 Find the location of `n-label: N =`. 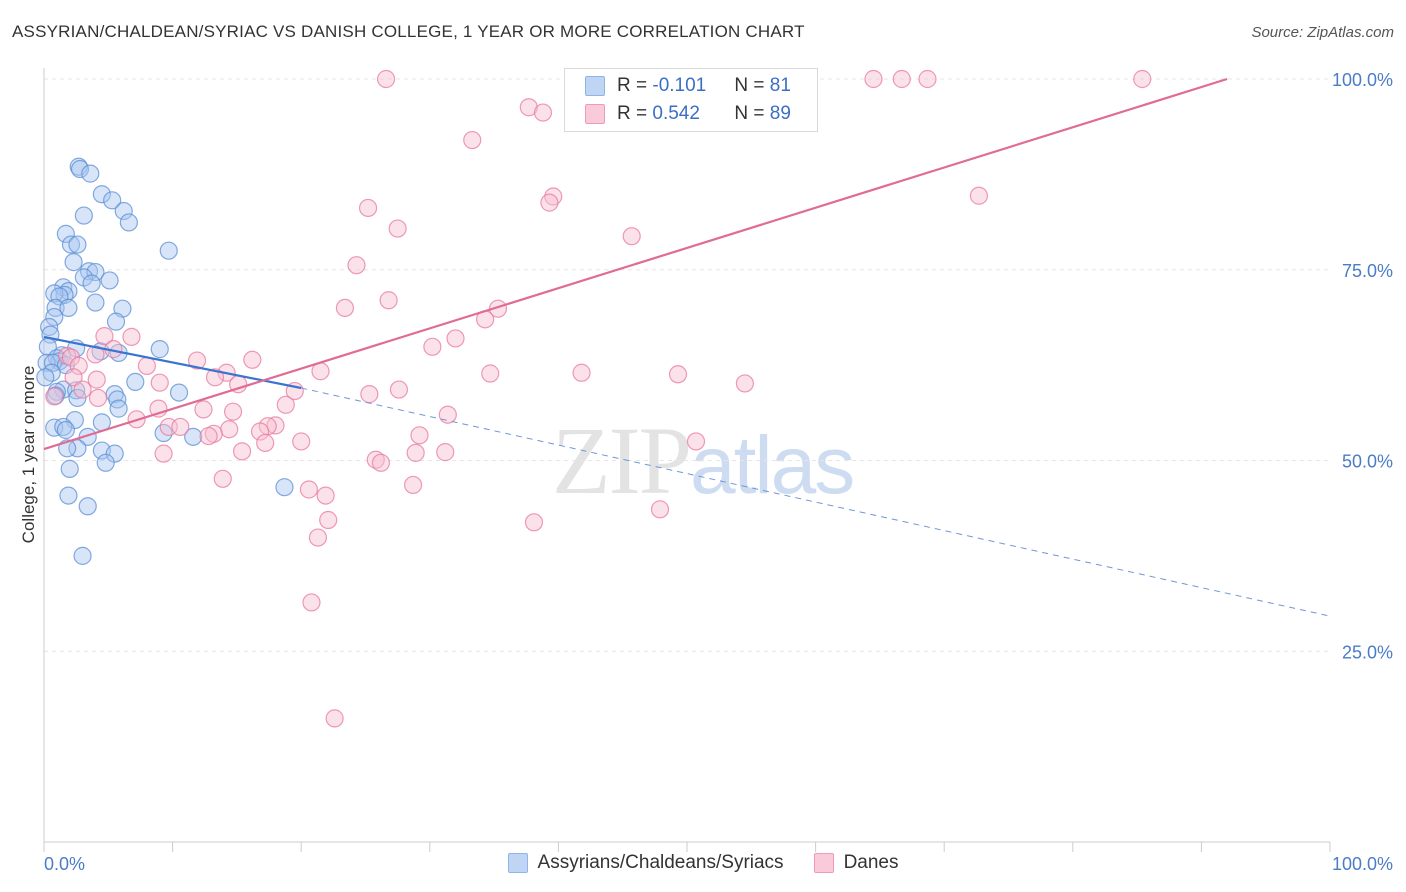

n-label: N = is located at coordinates (752, 113).